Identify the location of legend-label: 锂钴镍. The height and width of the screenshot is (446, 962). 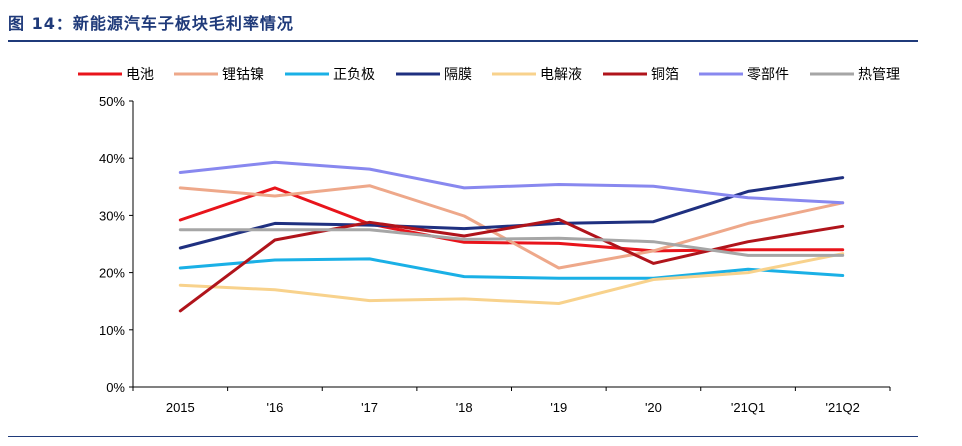
(243, 75).